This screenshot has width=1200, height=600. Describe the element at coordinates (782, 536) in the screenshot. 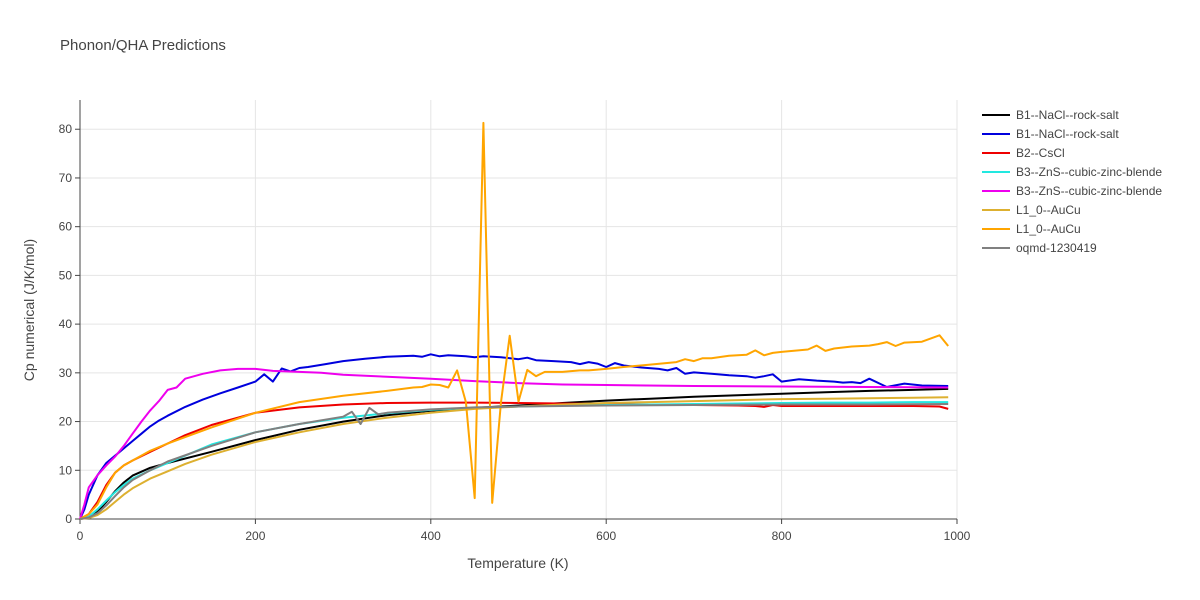

I see `x-tick-label: 800` at that location.